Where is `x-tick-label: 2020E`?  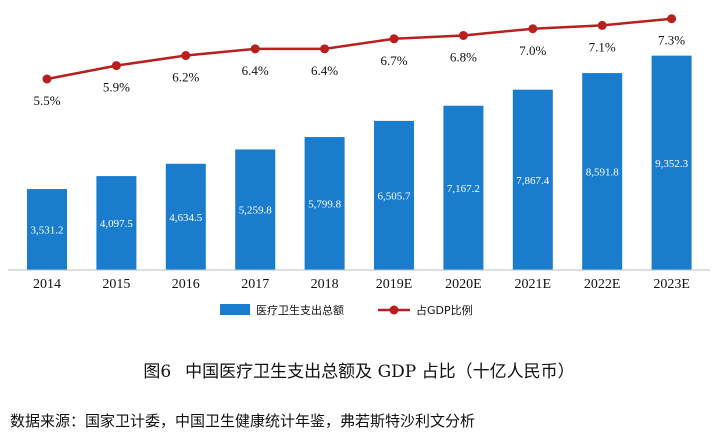 x-tick-label: 2020E is located at coordinates (463, 284).